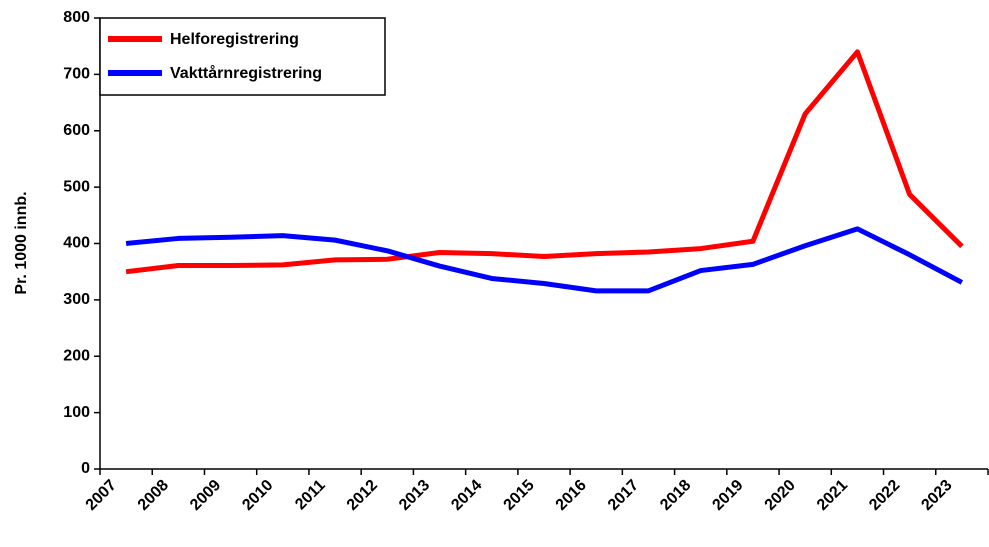  I want to click on x-tick-label: 2017, so click(623, 495).